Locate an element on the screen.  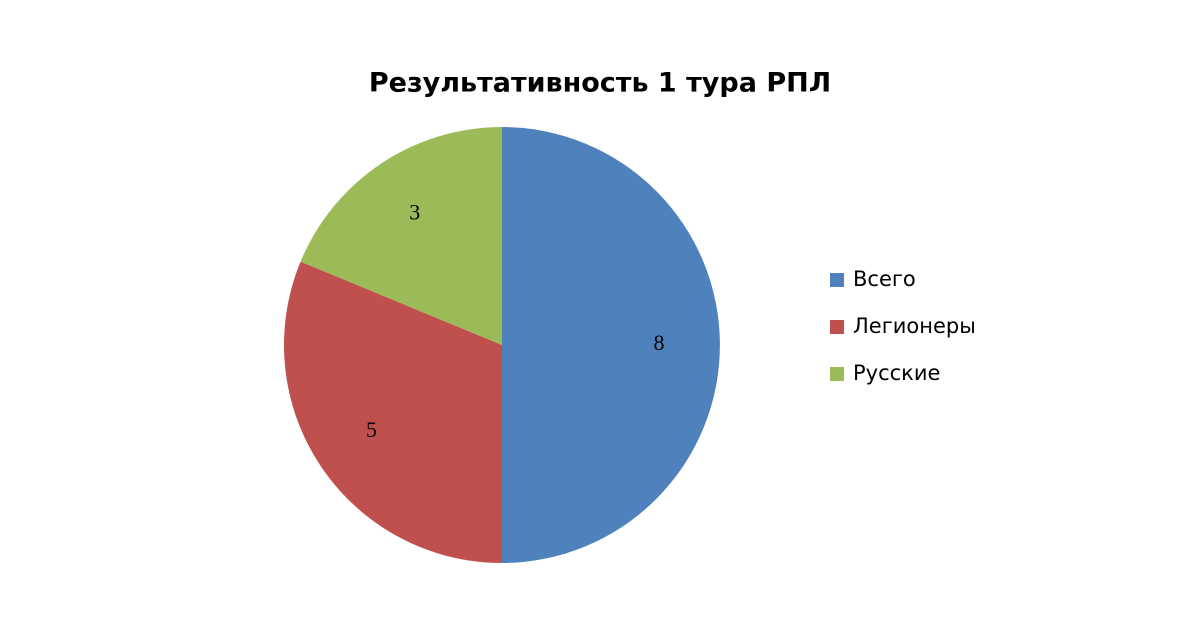
legend-label: Легионеры is located at coordinates (914, 326).